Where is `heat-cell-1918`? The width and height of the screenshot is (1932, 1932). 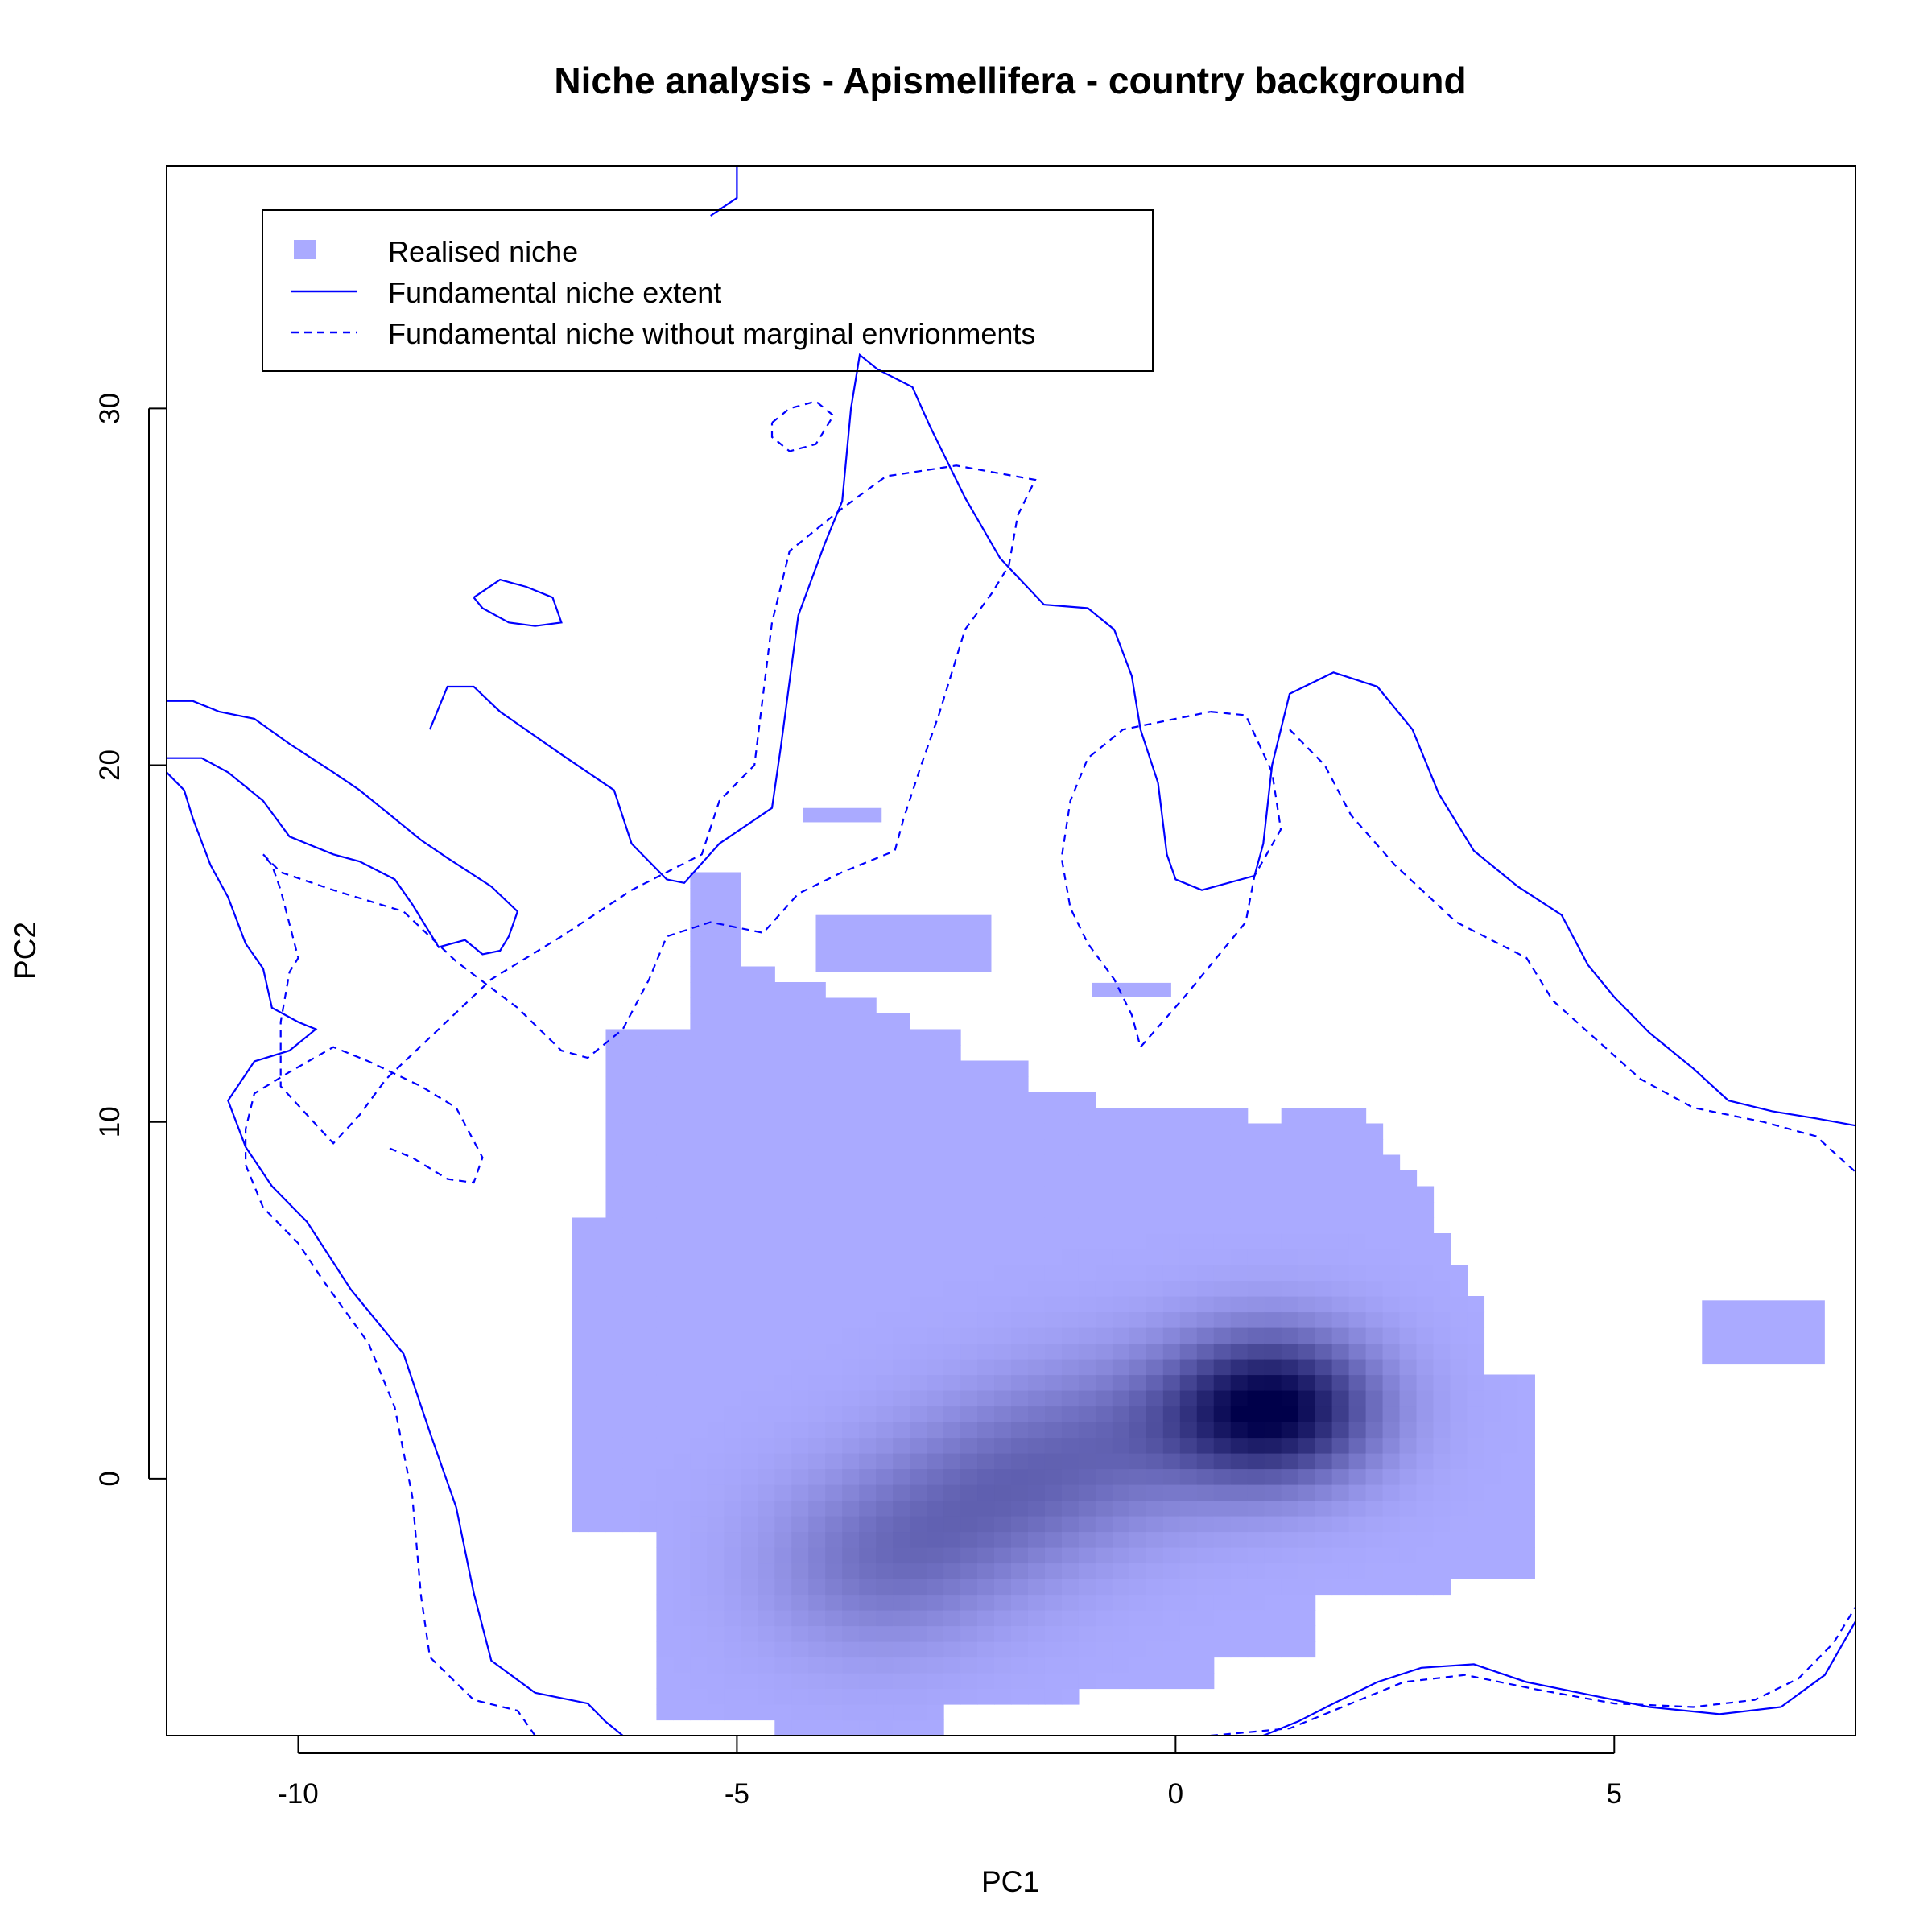
heat-cell-1918 is located at coordinates (1391, 1319).